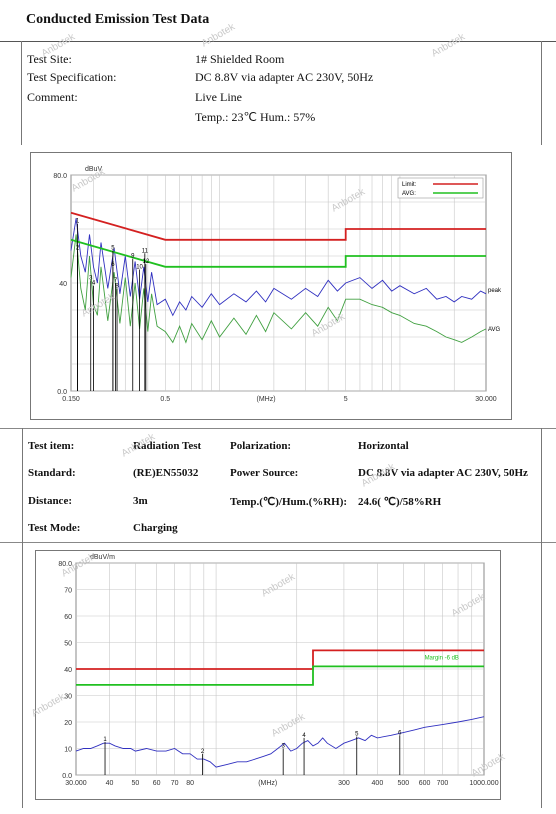  What do you see at coordinates (116, 281) in the screenshot?
I see `marker-label: 7` at bounding box center [116, 281].